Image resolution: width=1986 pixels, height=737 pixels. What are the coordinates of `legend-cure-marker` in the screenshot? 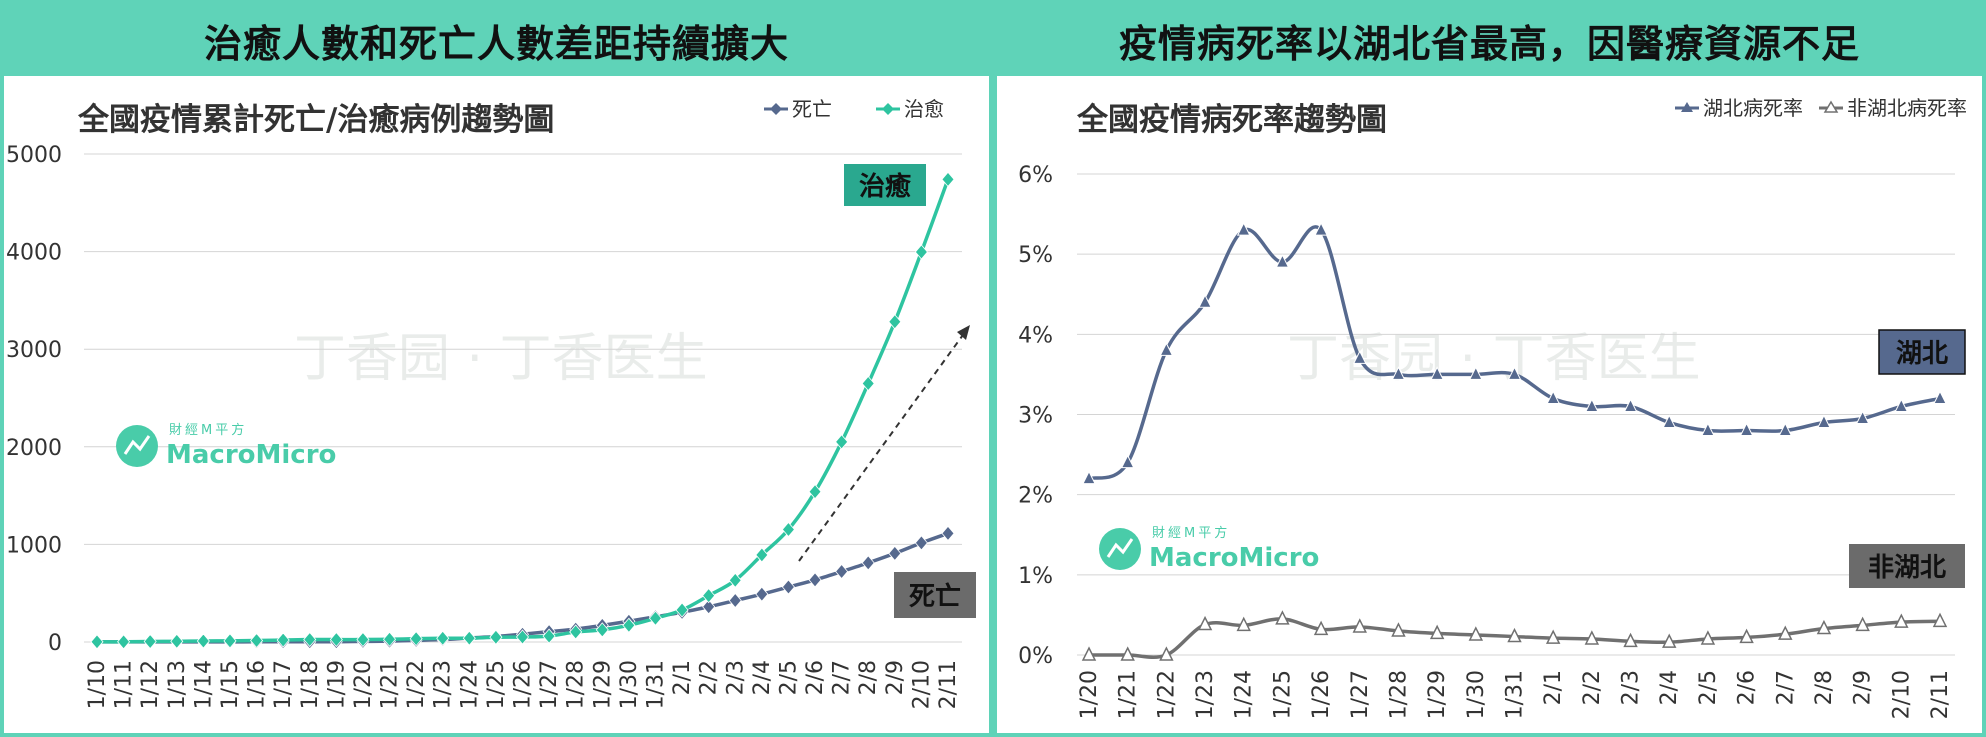 It's located at (888, 109).